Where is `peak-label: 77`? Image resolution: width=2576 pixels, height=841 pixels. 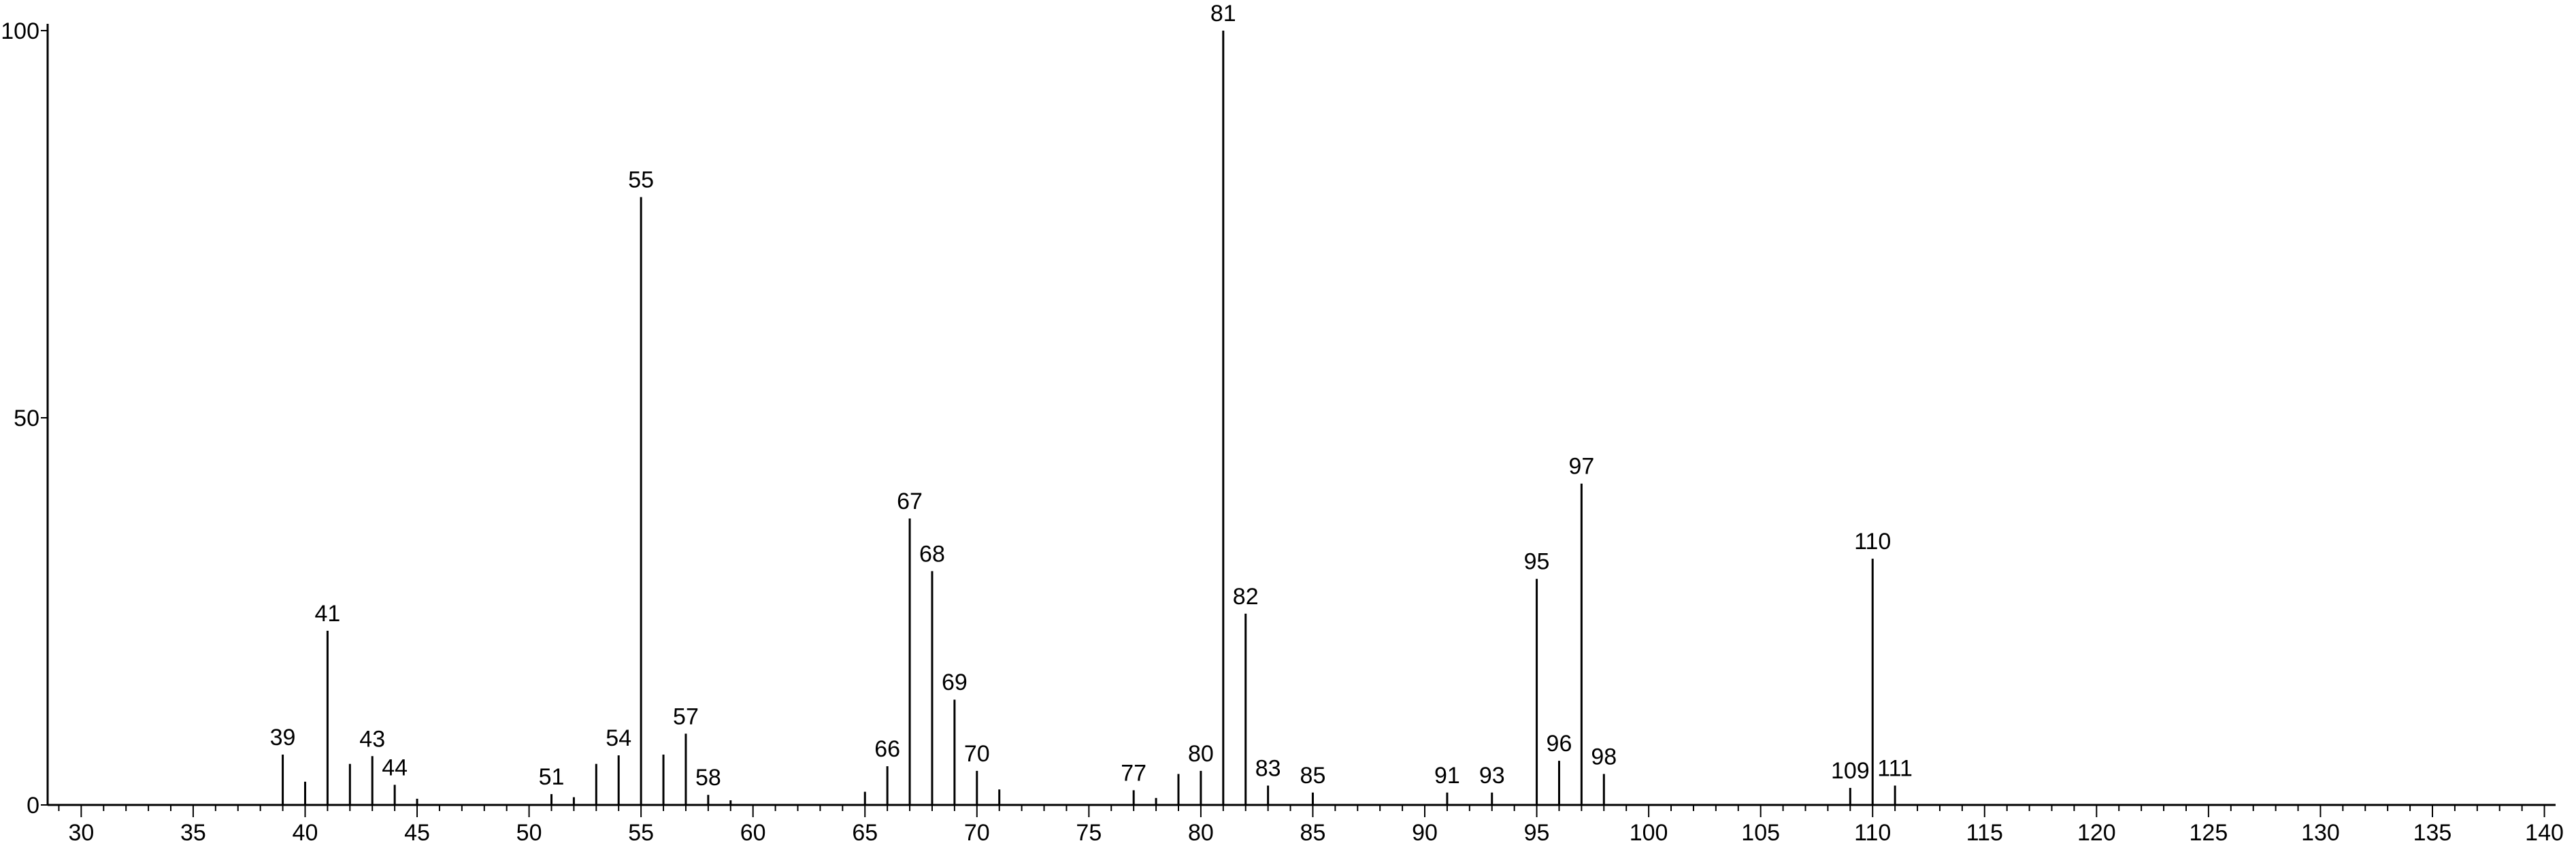 peak-label: 77 is located at coordinates (1133, 773).